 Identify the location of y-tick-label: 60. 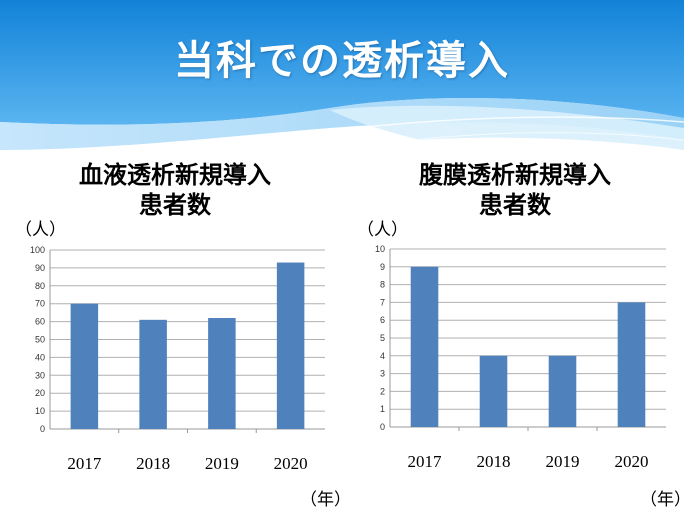
(40, 322).